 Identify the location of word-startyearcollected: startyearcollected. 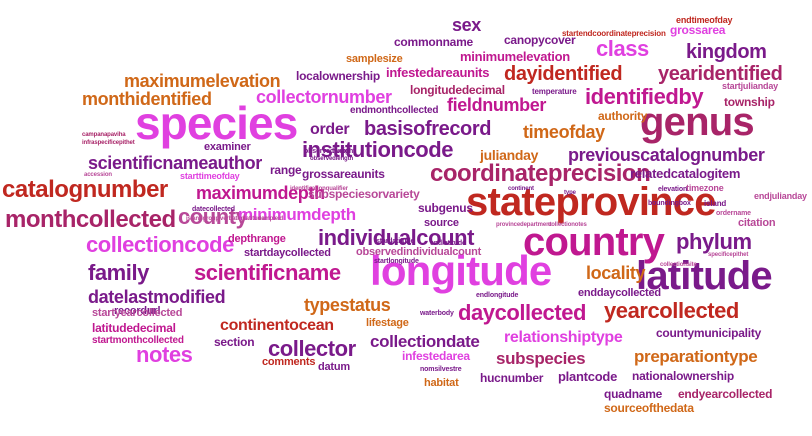
(137, 313).